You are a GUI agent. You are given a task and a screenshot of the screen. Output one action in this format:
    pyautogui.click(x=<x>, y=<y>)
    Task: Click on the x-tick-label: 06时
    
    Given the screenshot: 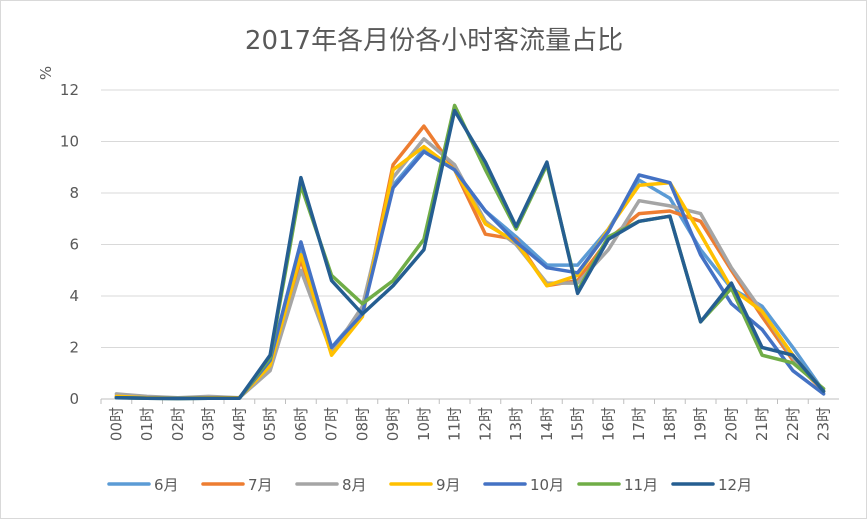 What is the action you would take?
    pyautogui.click(x=301, y=424)
    